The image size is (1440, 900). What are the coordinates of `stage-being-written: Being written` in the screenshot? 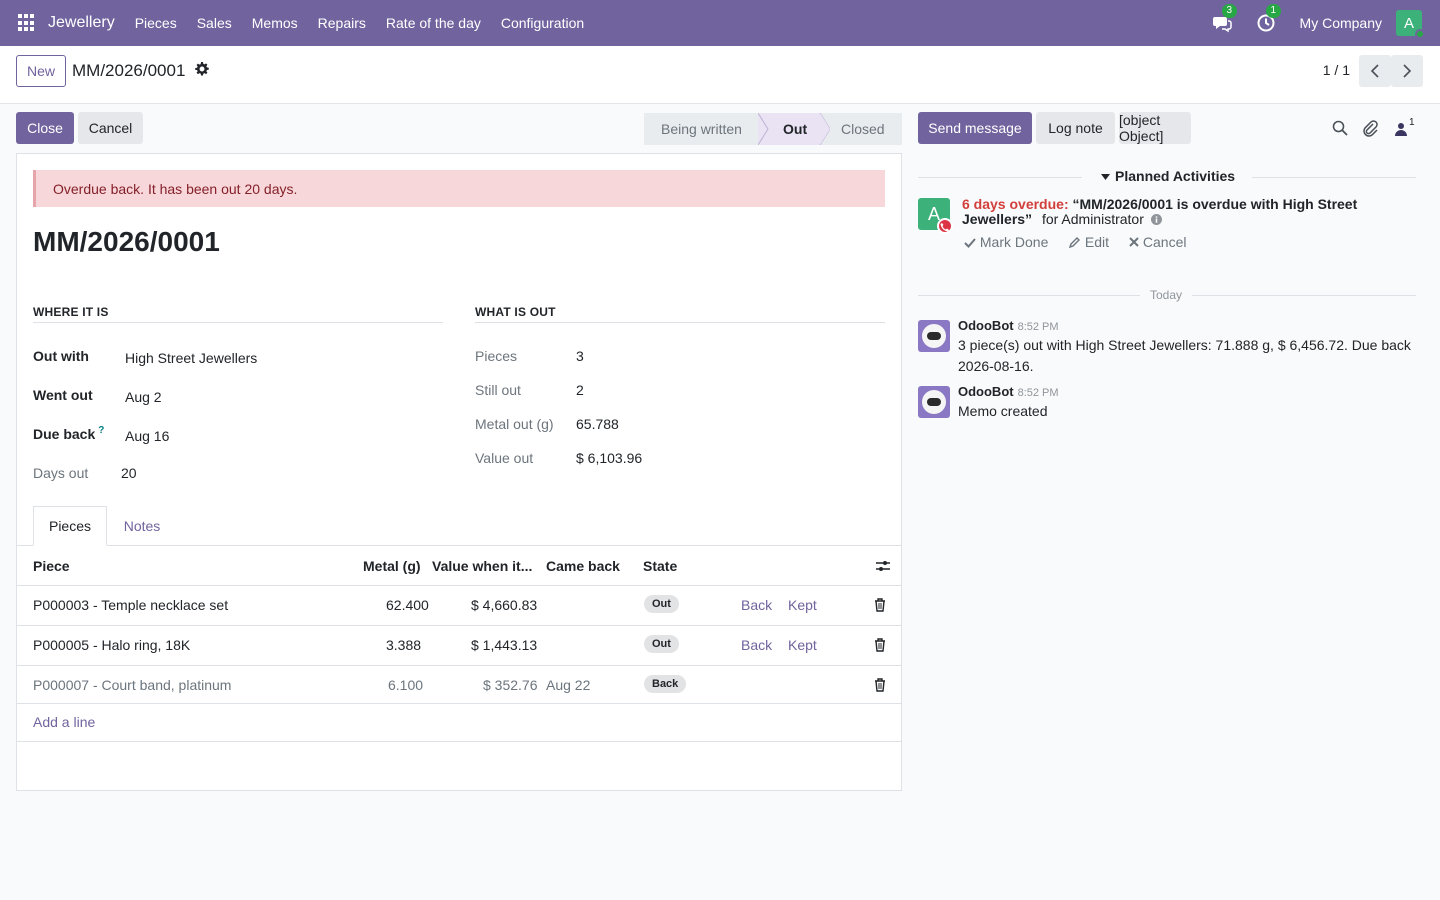 It's located at (702, 129).